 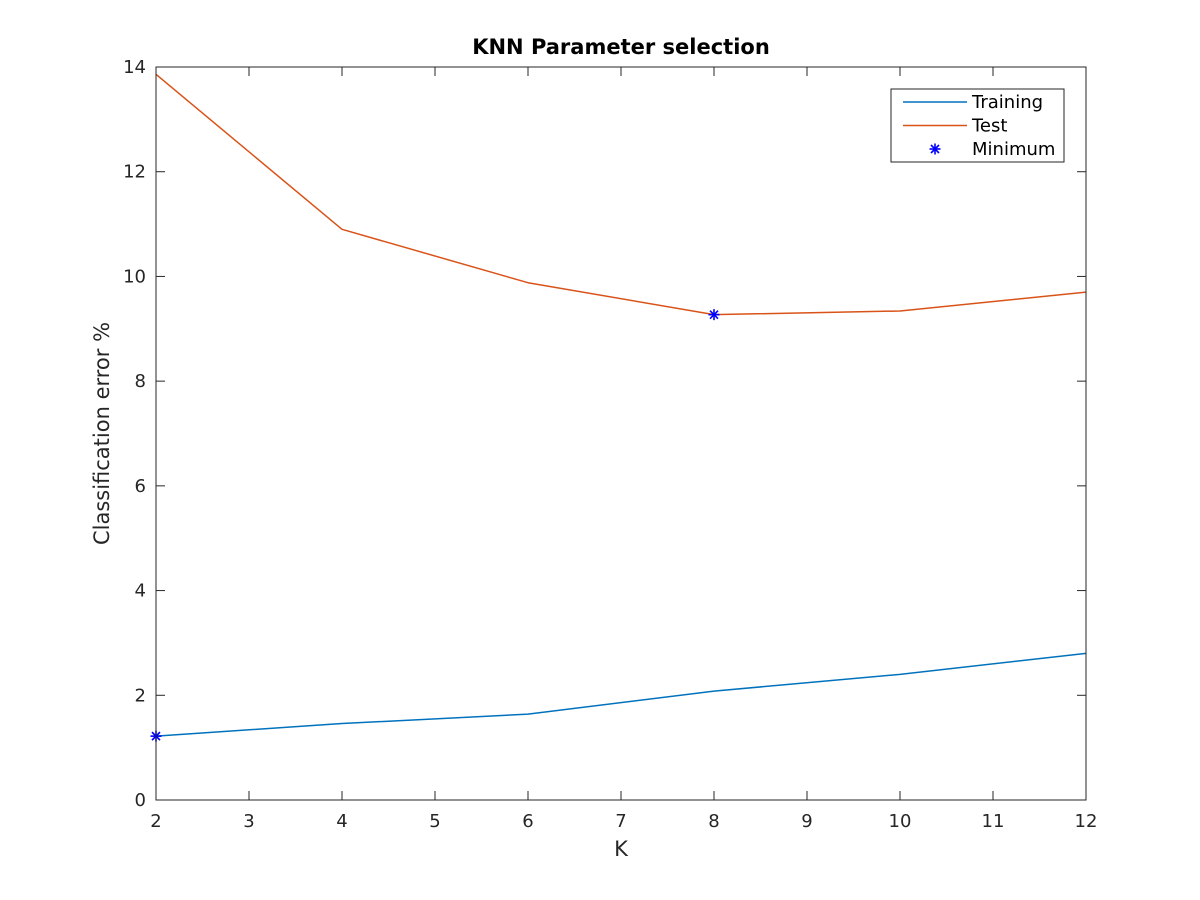 What do you see at coordinates (527, 821) in the screenshot?
I see `x-tick-label: 6` at bounding box center [527, 821].